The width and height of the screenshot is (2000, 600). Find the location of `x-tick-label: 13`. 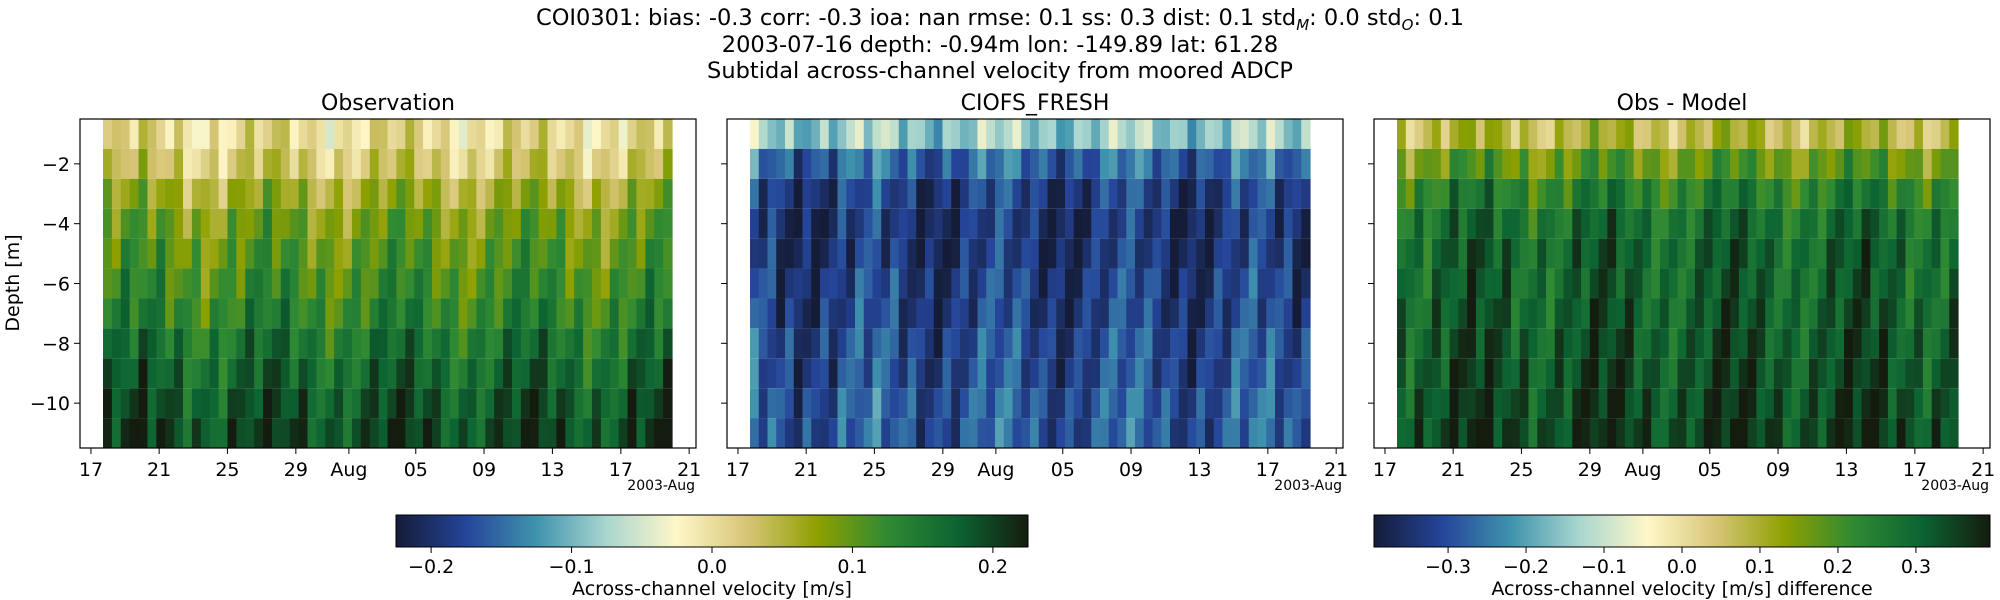

x-tick-label: 13 is located at coordinates (1846, 470).